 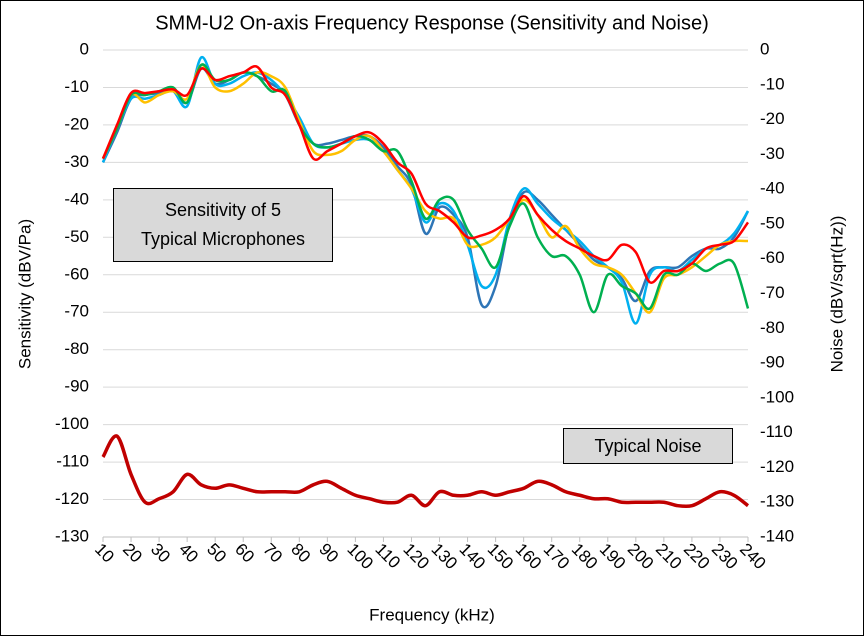 I want to click on y2-tick-label: -40, so click(x=772, y=188).